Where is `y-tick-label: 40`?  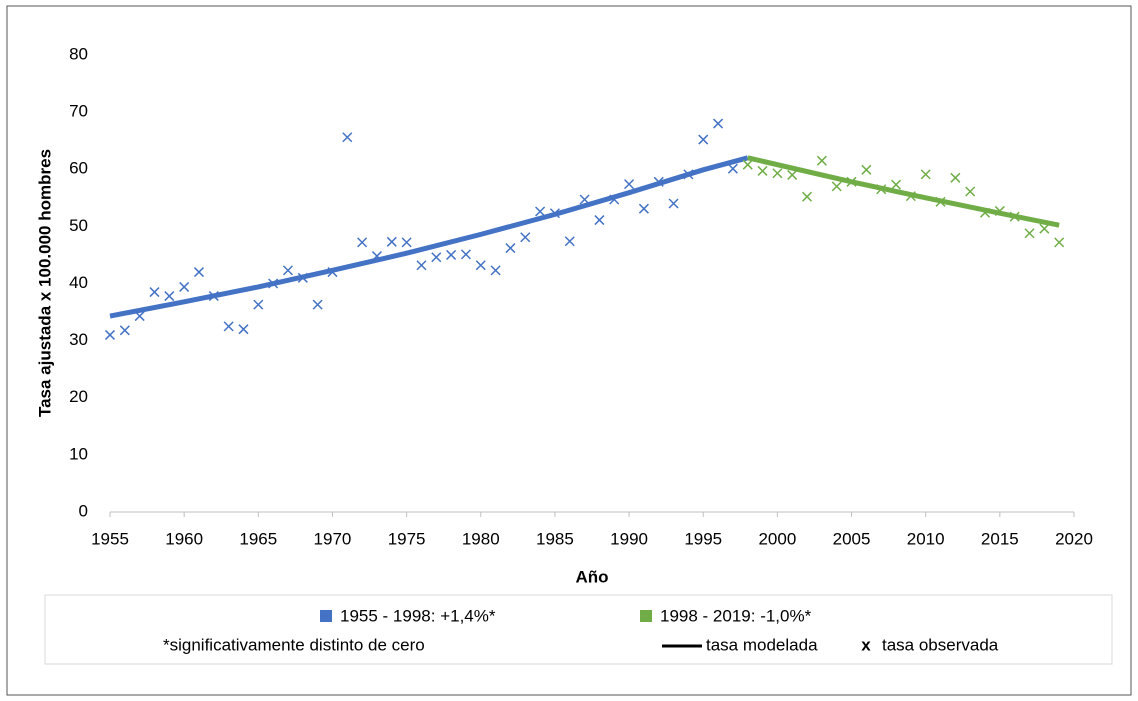 y-tick-label: 40 is located at coordinates (78, 282).